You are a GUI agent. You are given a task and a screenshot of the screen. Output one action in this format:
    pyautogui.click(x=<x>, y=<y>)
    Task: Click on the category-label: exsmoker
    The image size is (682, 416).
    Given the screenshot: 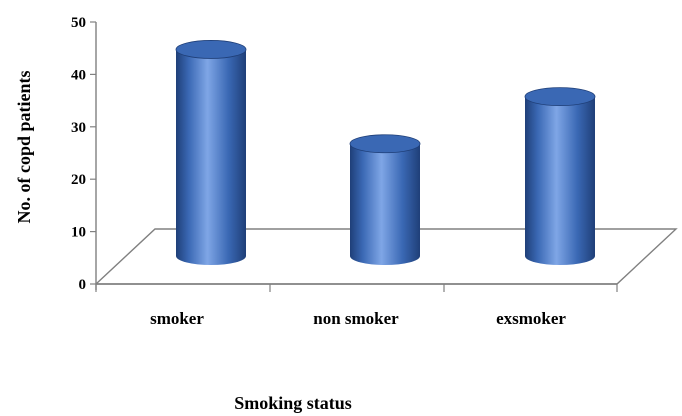 What is the action you would take?
    pyautogui.click(x=531, y=318)
    